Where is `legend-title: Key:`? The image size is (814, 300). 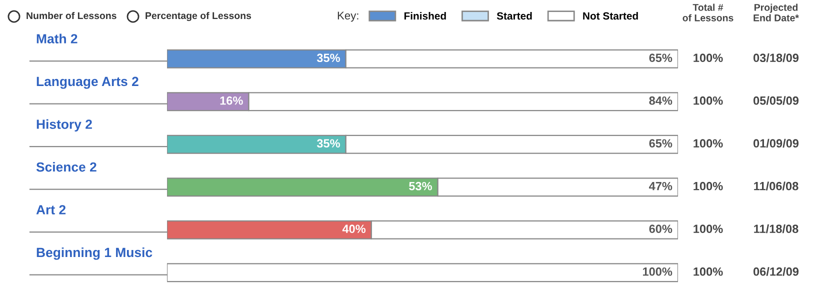
legend-title: Key: is located at coordinates (348, 17).